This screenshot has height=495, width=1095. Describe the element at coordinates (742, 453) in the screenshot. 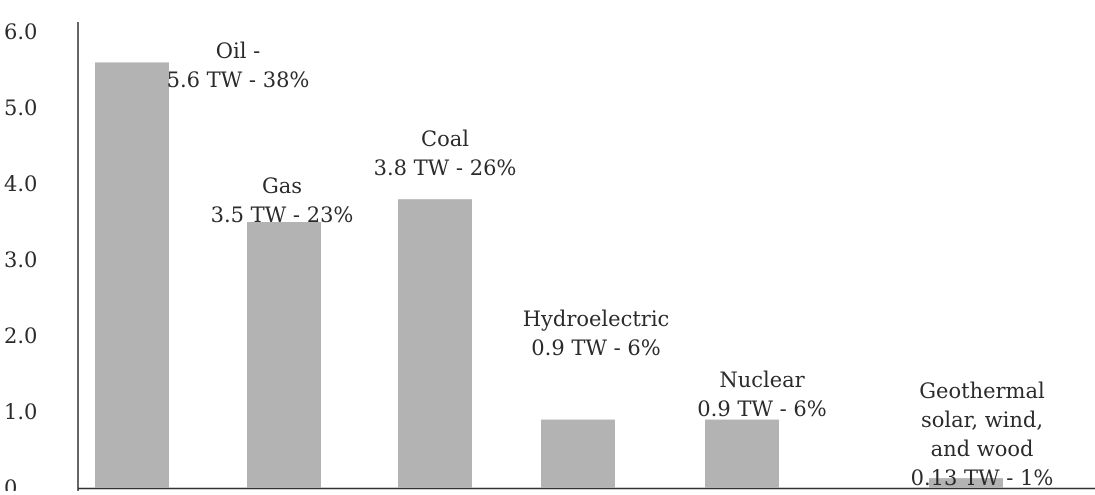

I see `bar-nuclear` at that location.